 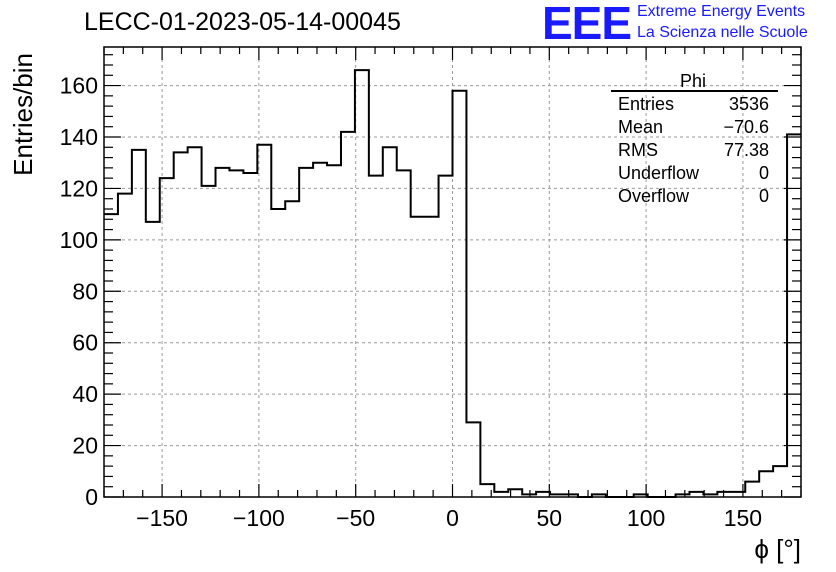 What do you see at coordinates (743, 518) in the screenshot?
I see `x-tick-label: 150` at bounding box center [743, 518].